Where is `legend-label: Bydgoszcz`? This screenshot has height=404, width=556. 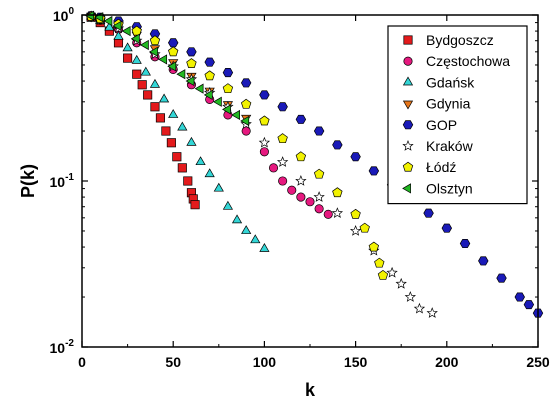 legend-label: Bydgoszcz is located at coordinates (460, 40).